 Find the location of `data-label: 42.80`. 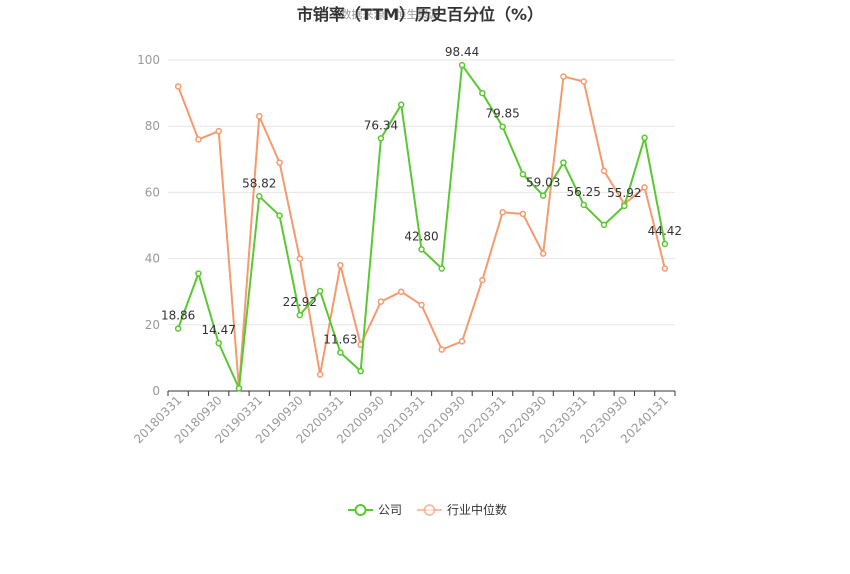

data-label: 42.80 is located at coordinates (421, 236).